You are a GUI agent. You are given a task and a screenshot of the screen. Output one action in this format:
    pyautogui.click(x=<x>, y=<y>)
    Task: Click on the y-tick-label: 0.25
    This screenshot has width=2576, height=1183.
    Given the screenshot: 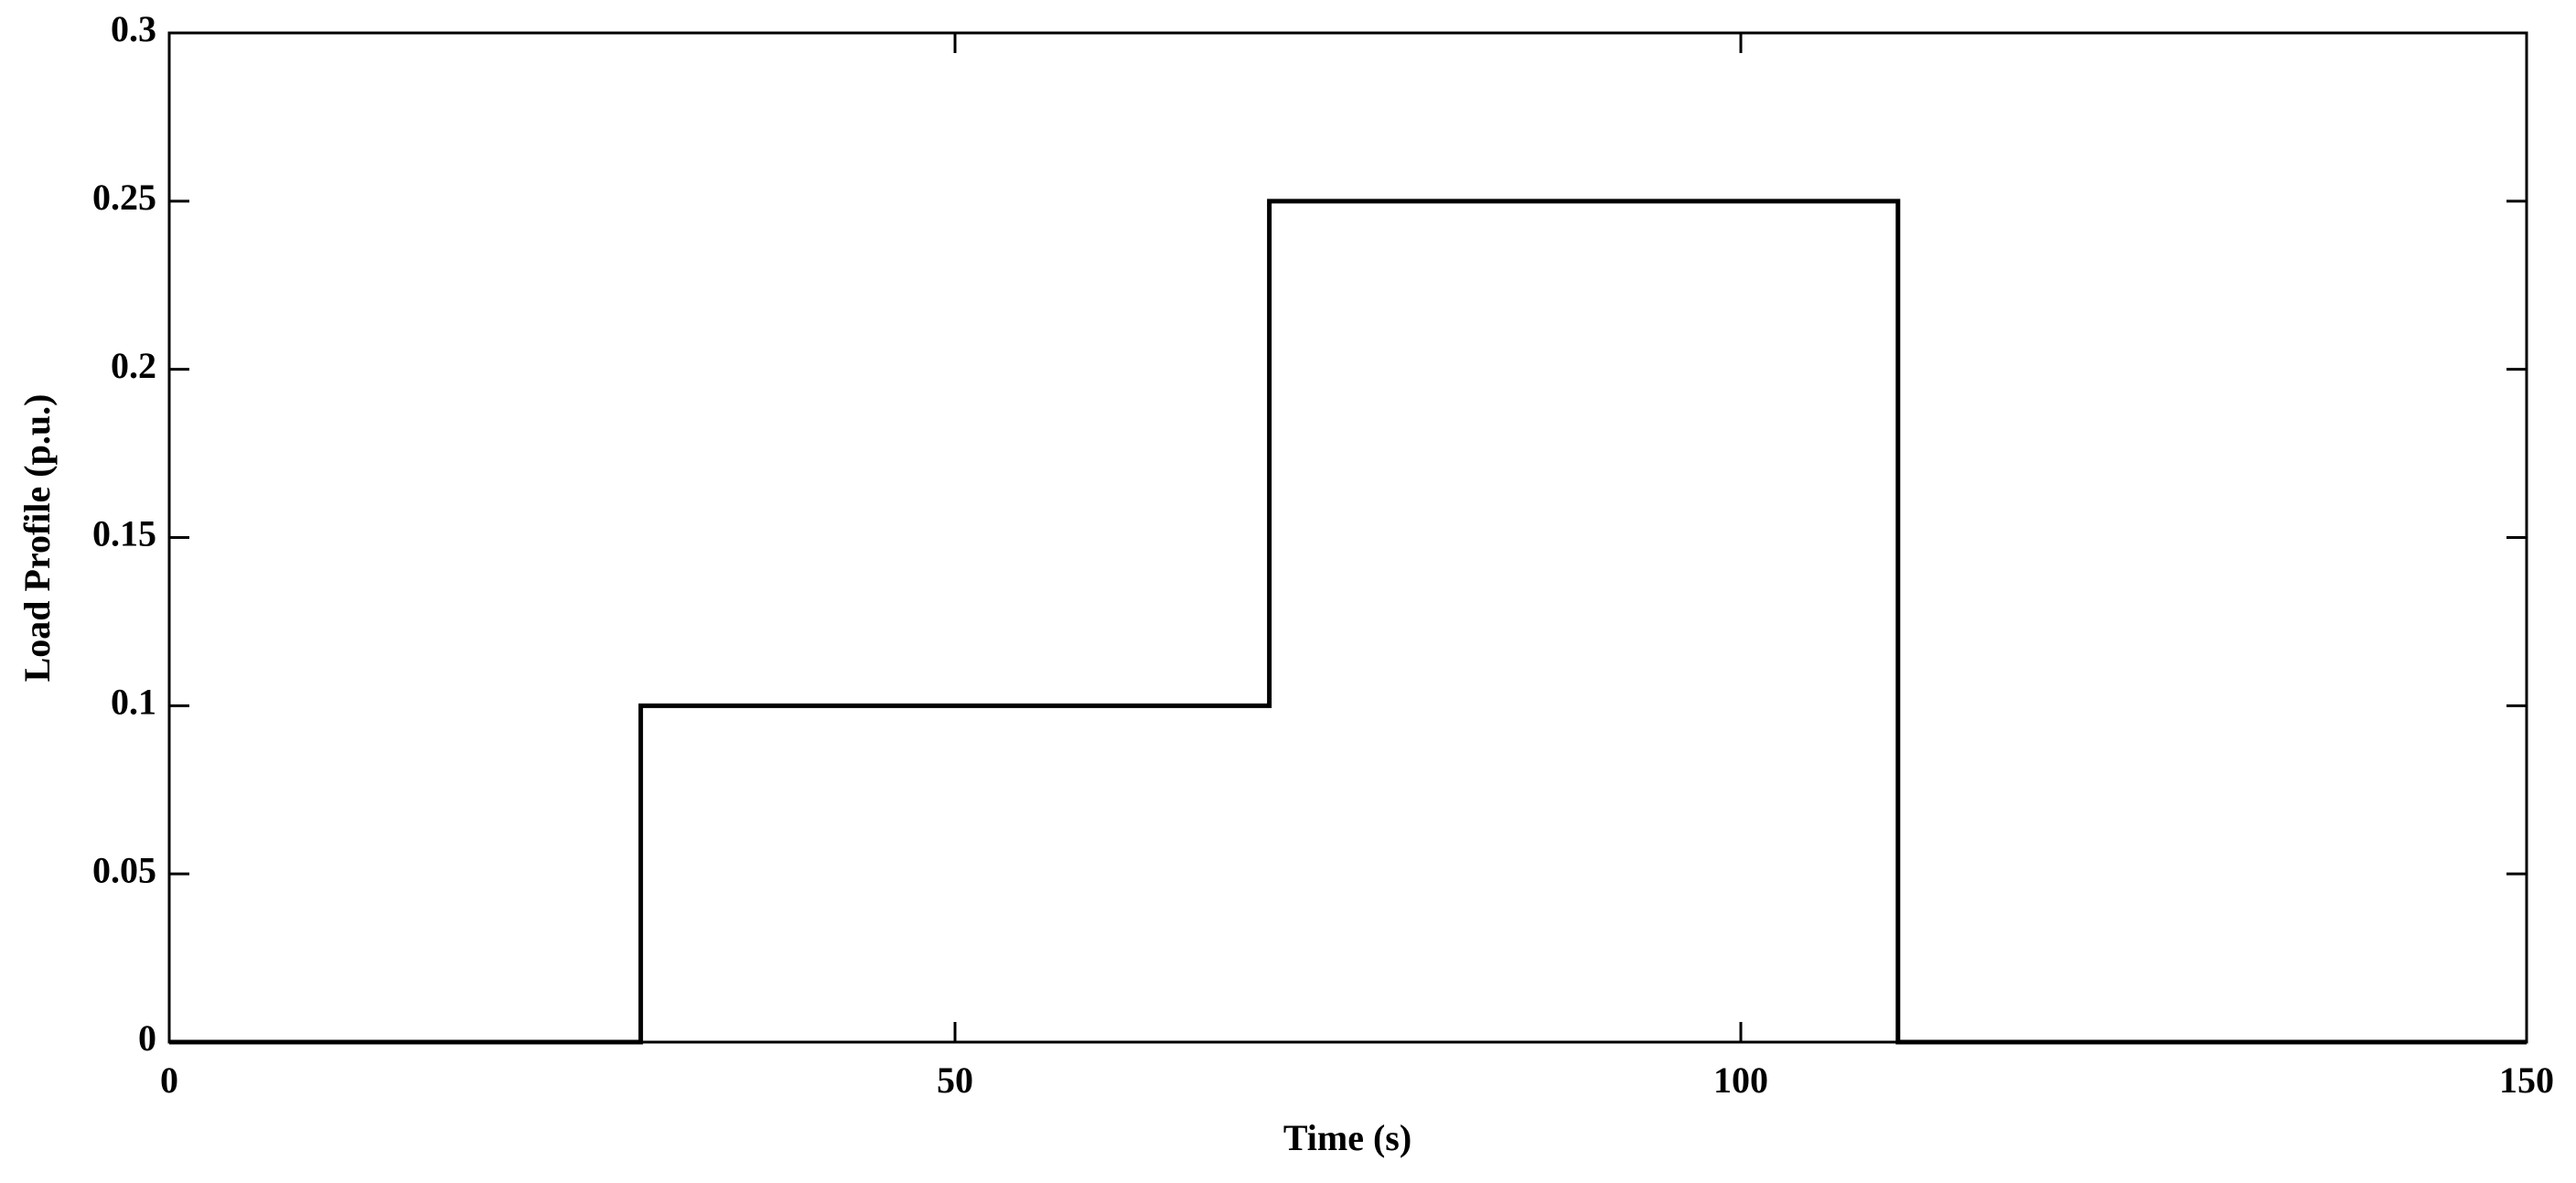 What is the action you would take?
    pyautogui.click(x=124, y=198)
    